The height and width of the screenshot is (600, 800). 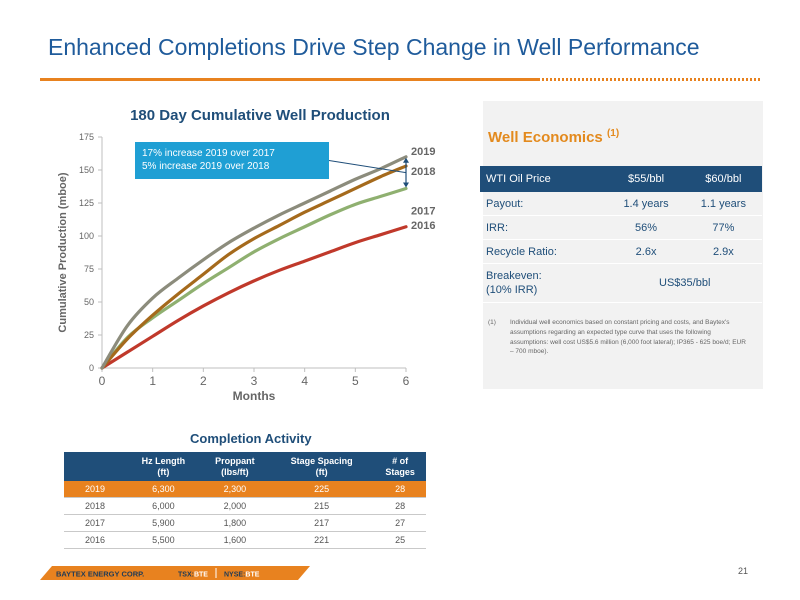 I want to click on breakeven-value: US$35/bbl, so click(x=684, y=283).